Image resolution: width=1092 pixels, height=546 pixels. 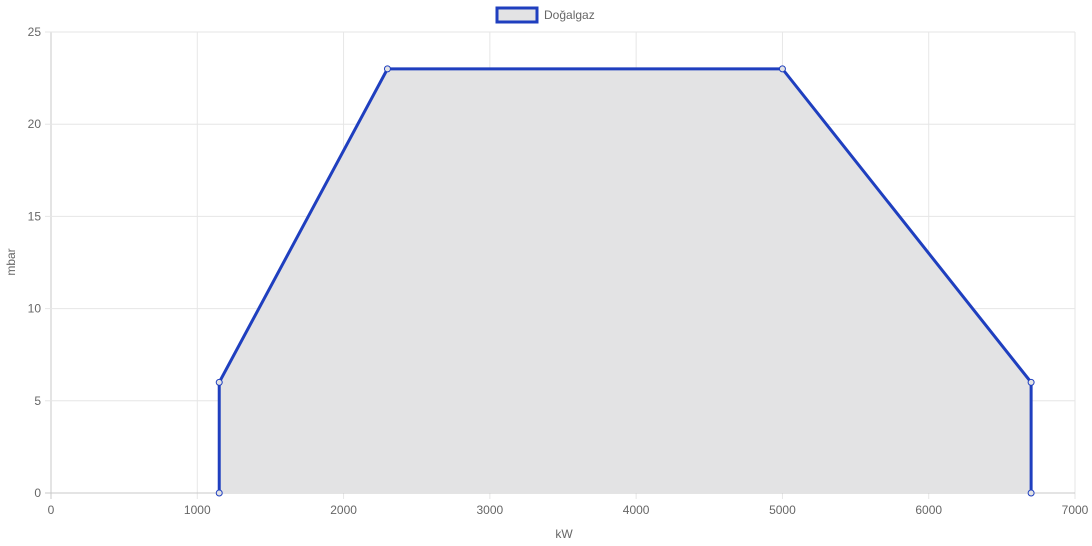 What do you see at coordinates (197, 510) in the screenshot?
I see `x-tick-label: 1000` at bounding box center [197, 510].